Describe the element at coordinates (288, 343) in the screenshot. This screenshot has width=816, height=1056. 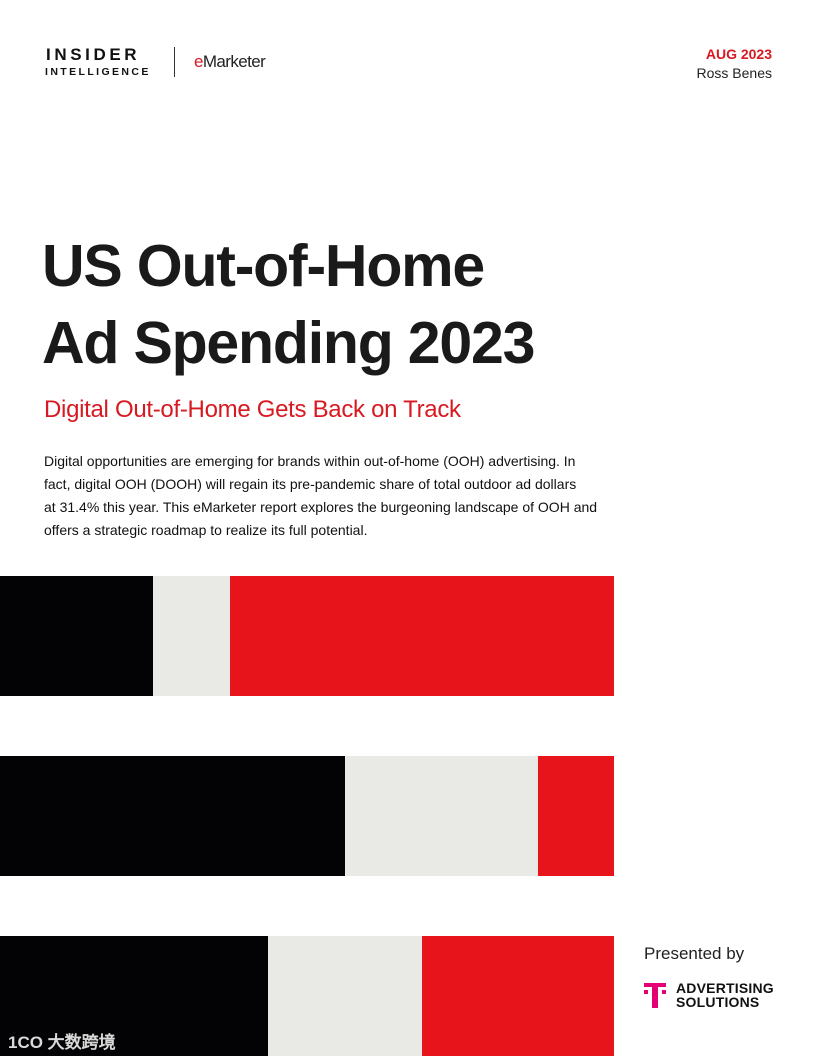
I see `title-line: Ad Spending 2023` at that location.